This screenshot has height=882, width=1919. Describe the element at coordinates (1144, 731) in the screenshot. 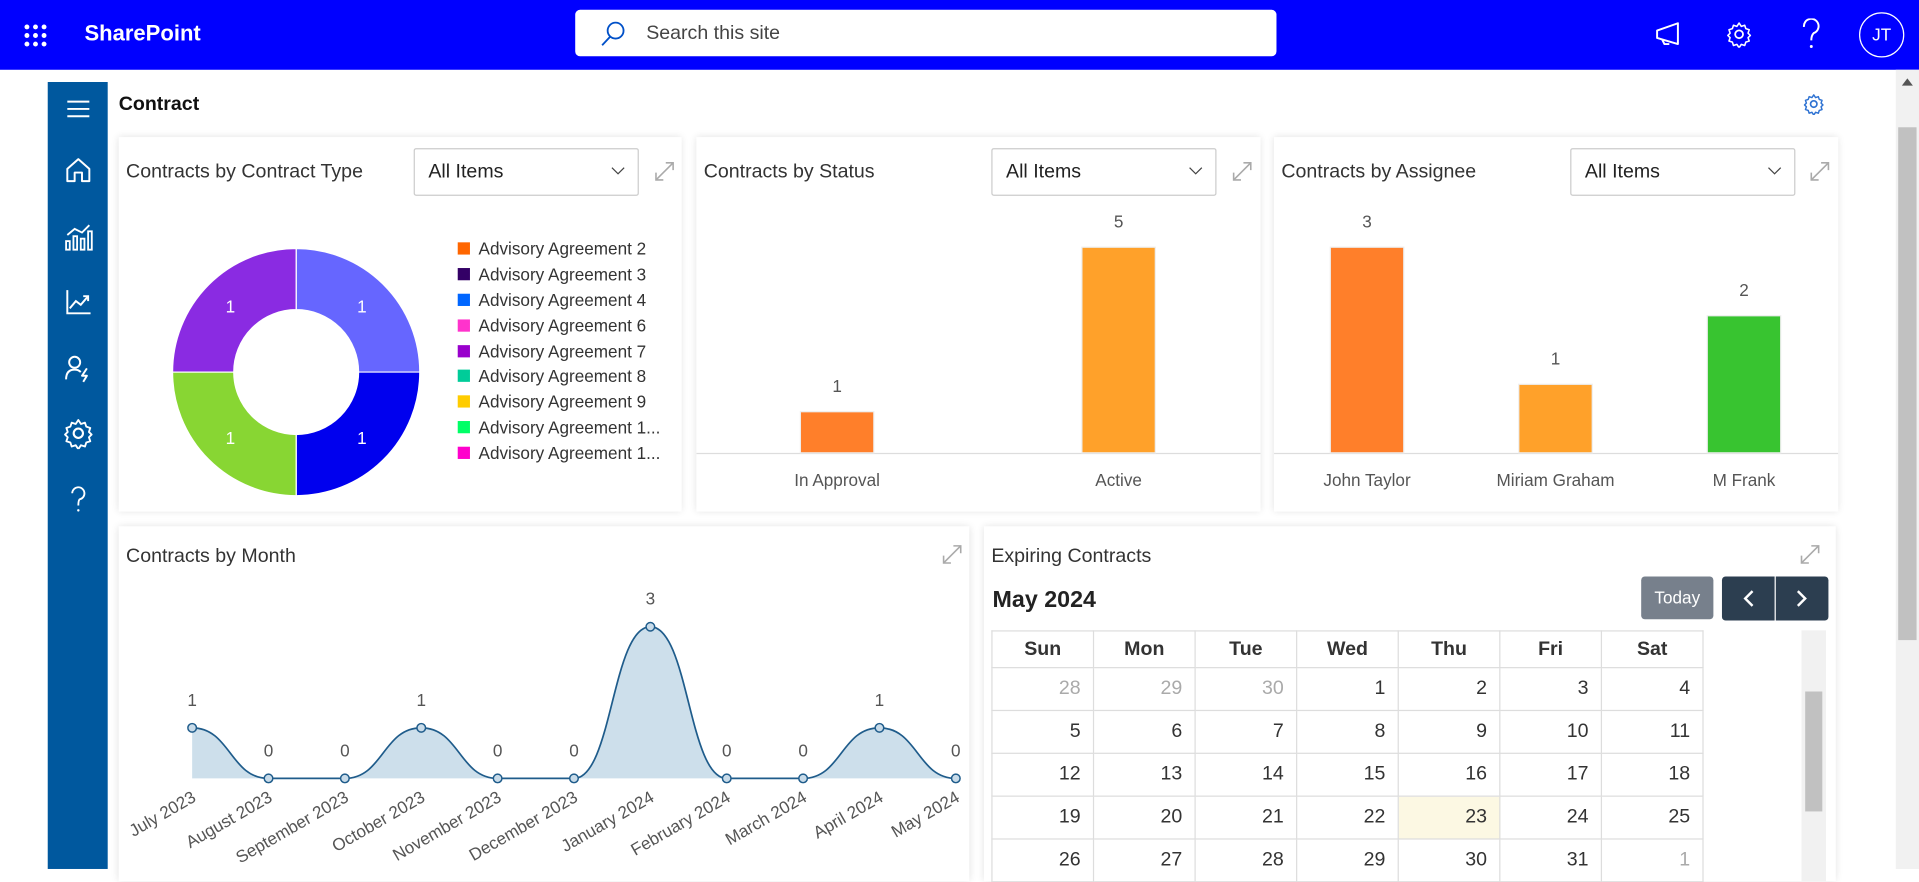

I see `calendar-day: 6` at that location.